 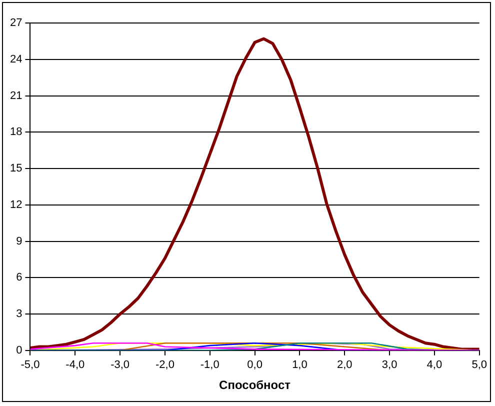 What do you see at coordinates (19, 350) in the screenshot?
I see `y-tick-label: 0` at bounding box center [19, 350].